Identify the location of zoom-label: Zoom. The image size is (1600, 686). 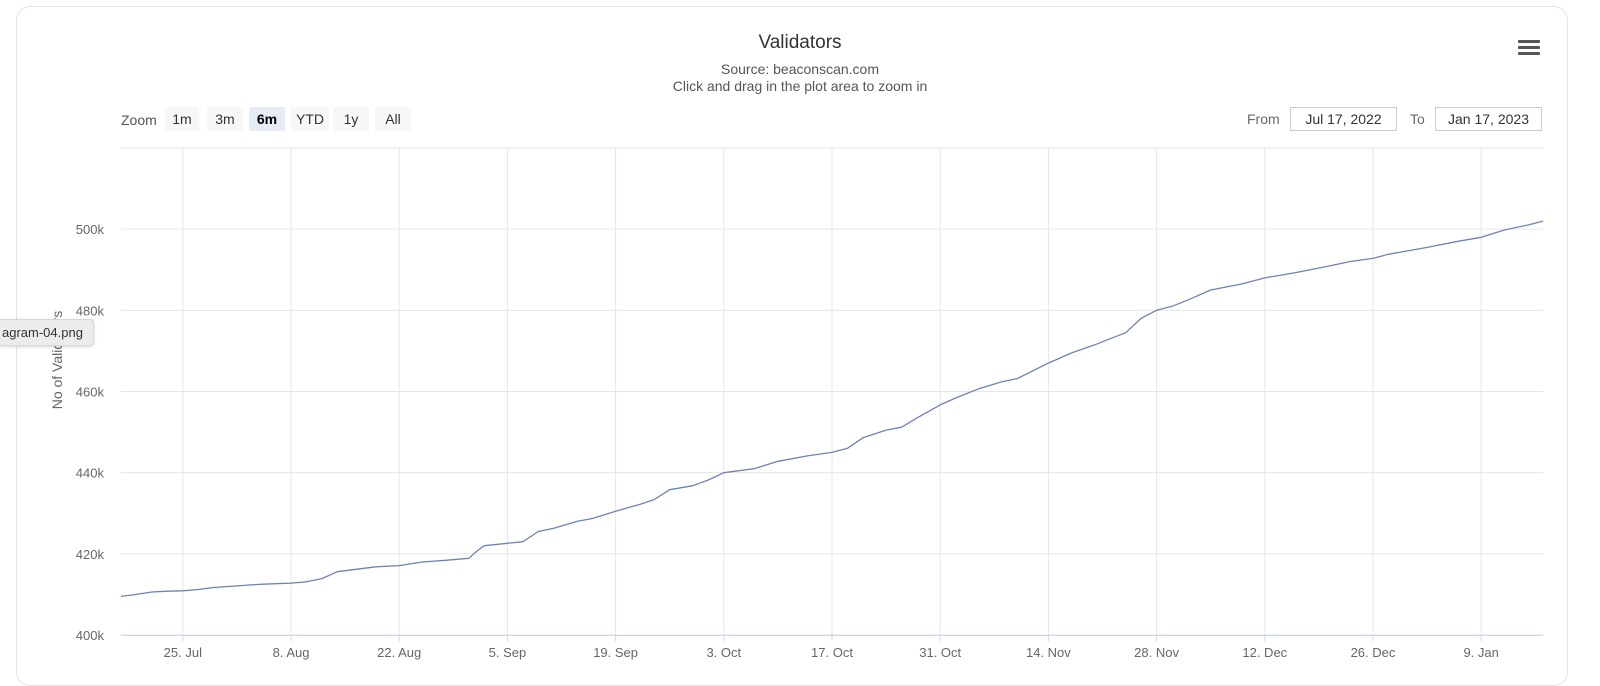
(139, 120).